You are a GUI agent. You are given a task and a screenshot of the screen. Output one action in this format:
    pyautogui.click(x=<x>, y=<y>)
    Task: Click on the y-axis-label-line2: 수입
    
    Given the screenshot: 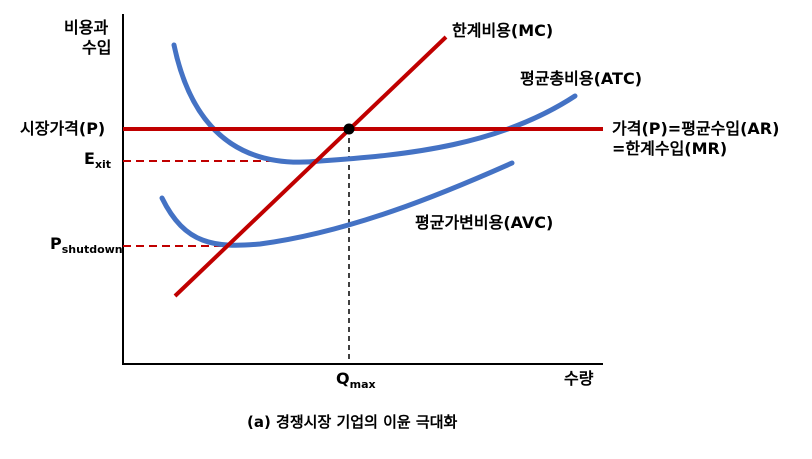 What is the action you would take?
    pyautogui.click(x=97, y=47)
    